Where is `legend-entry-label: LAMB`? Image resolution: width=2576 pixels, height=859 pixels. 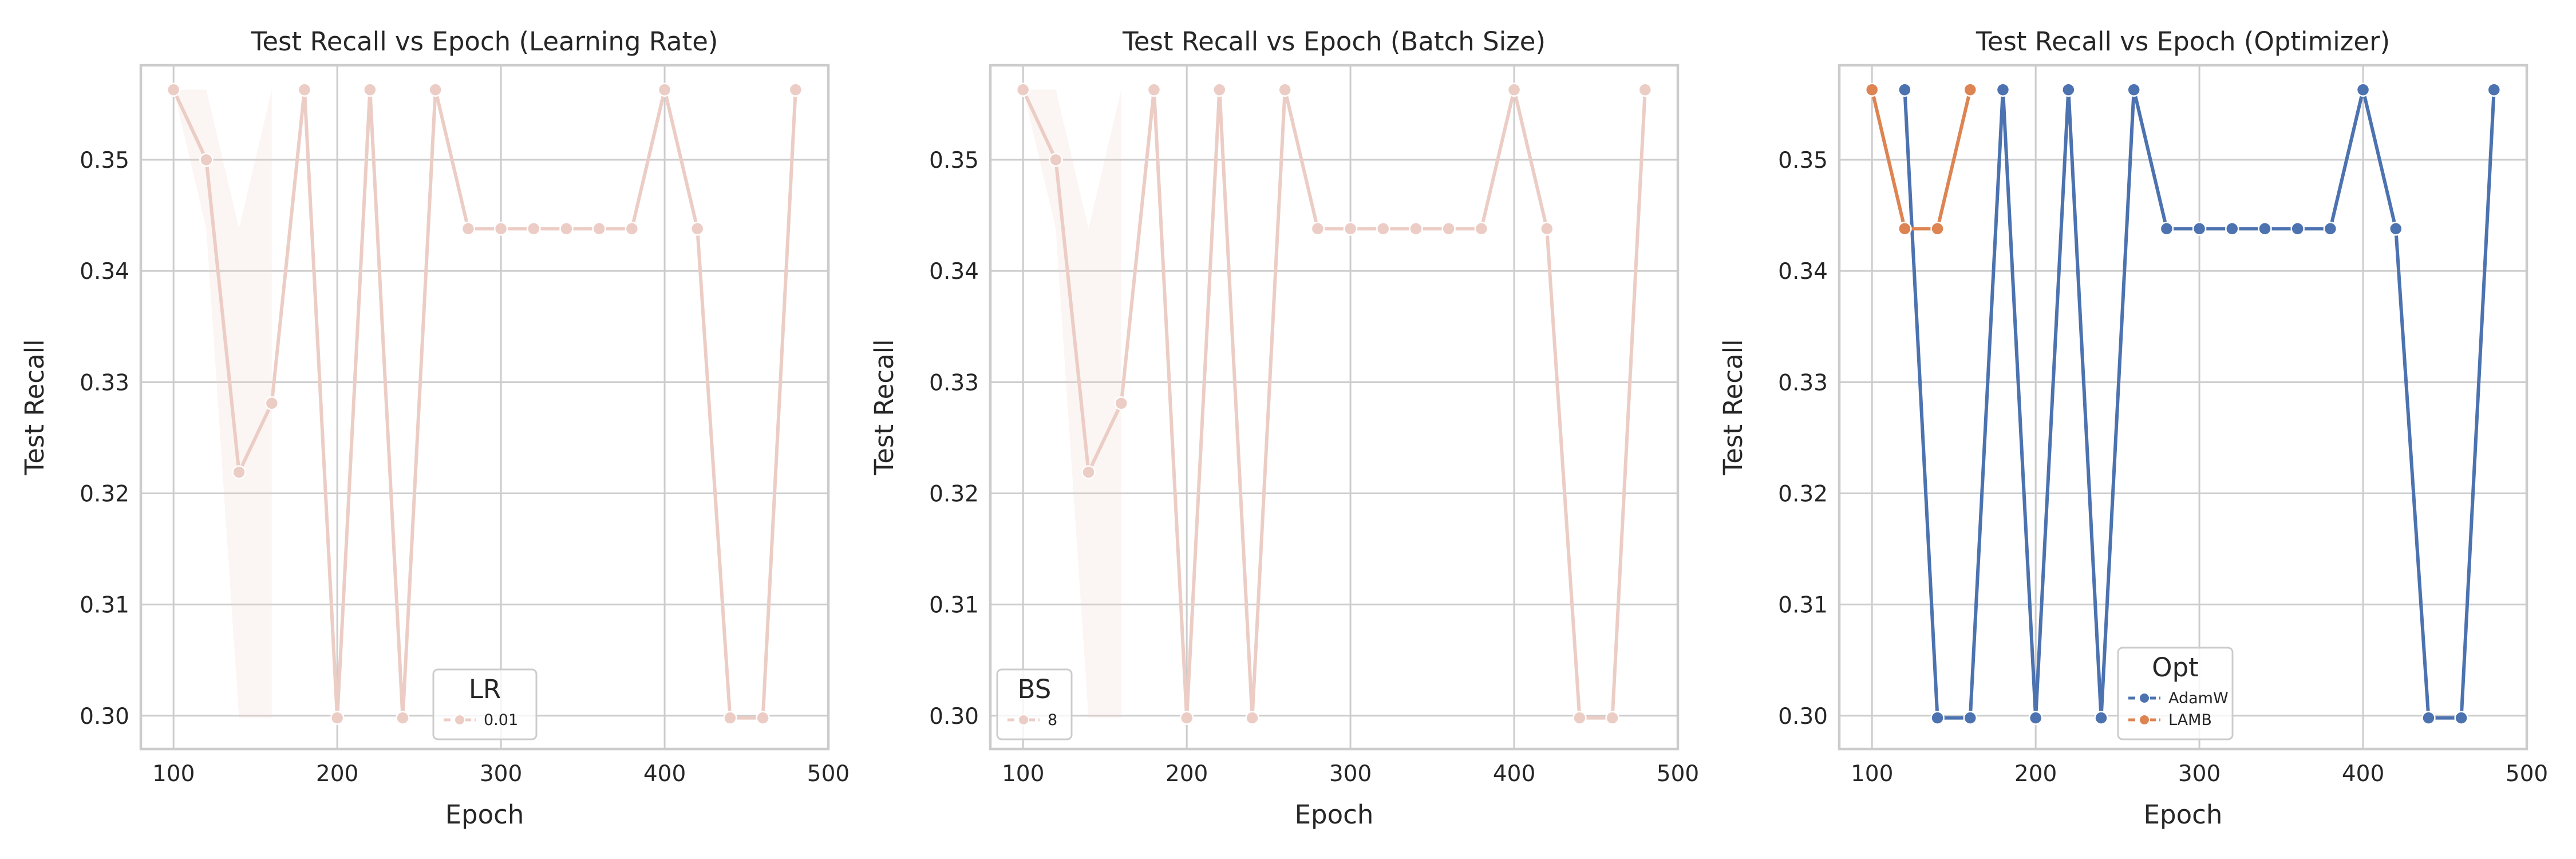
legend-entry-label: LAMB is located at coordinates (2190, 720).